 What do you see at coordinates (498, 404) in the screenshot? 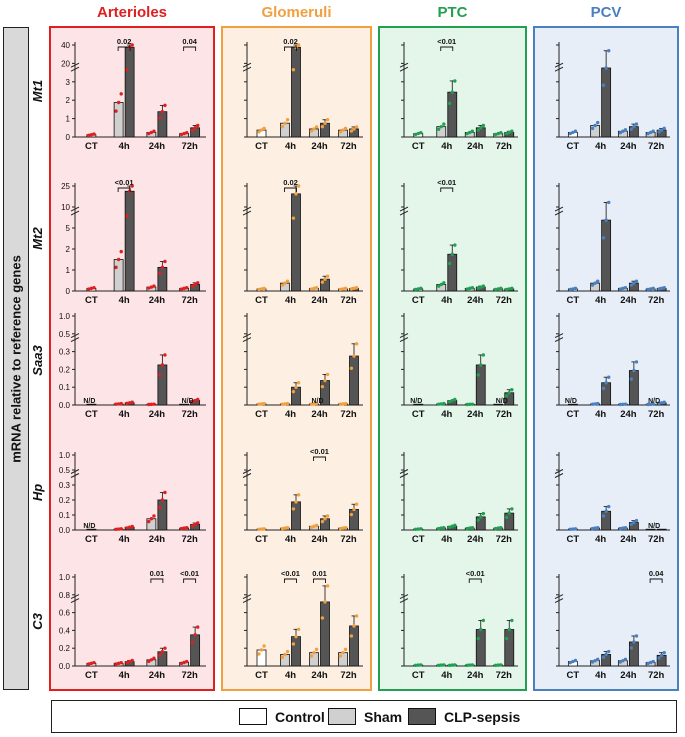
I see `bar-ptc-saa3-72h-sham` at bounding box center [498, 404].